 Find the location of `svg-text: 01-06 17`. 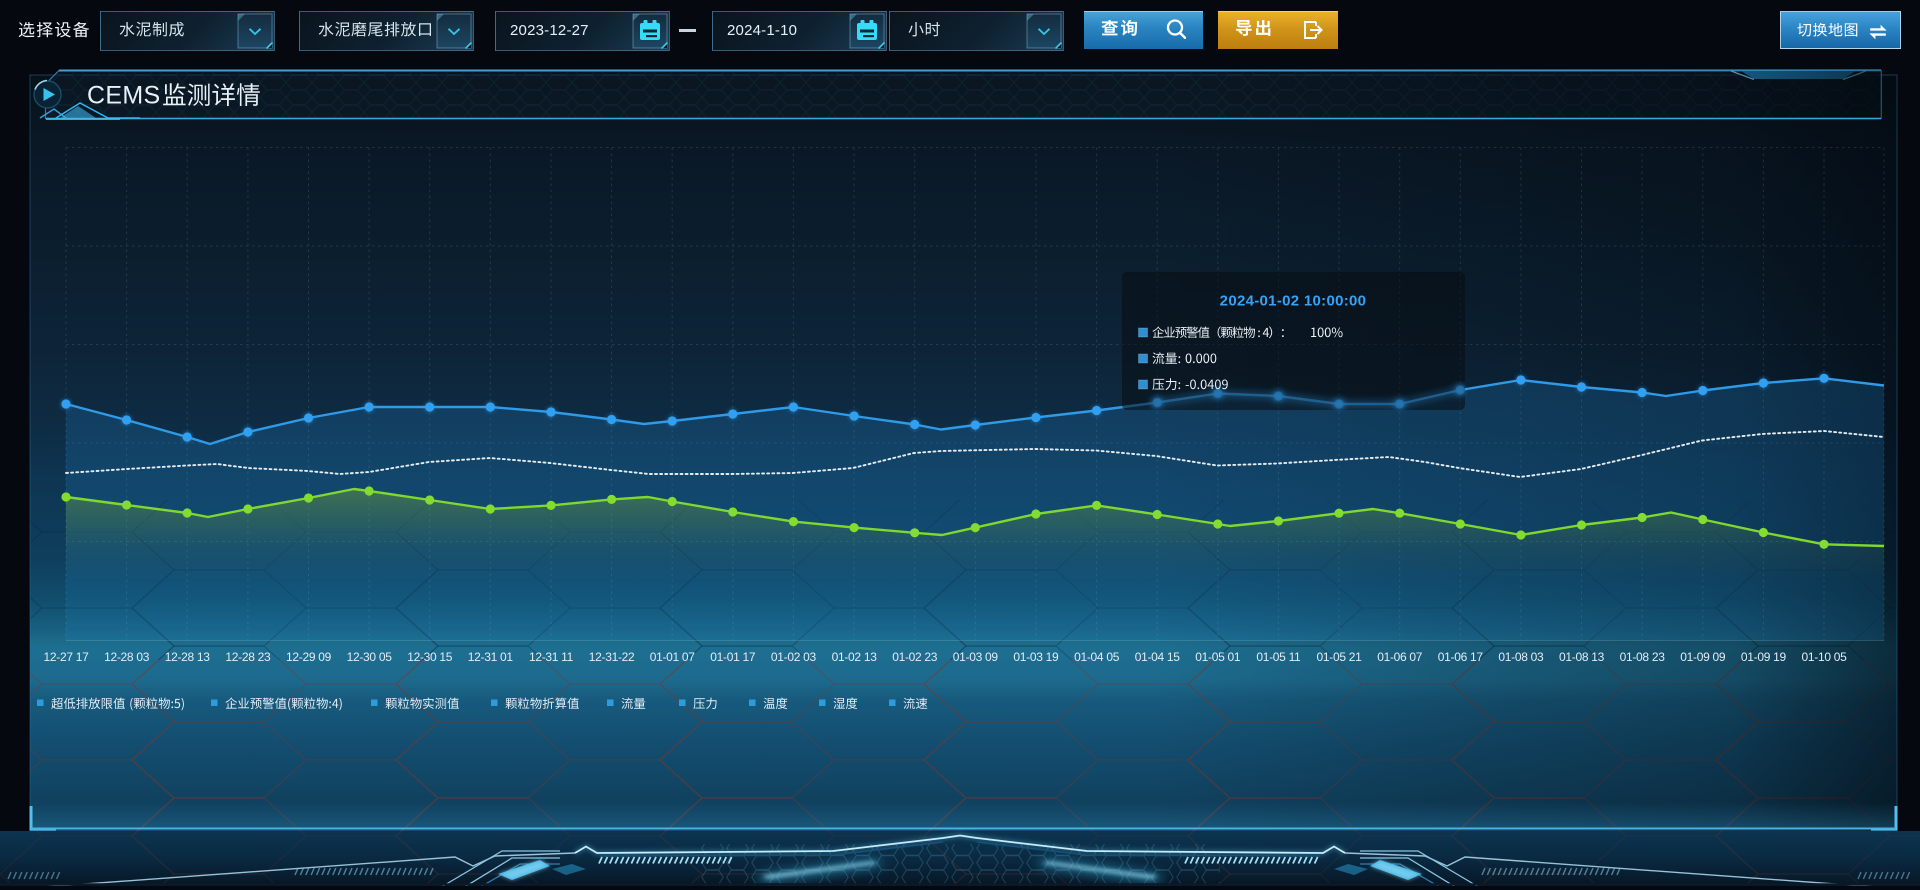

svg-text: 01-06 17 is located at coordinates (1461, 657).